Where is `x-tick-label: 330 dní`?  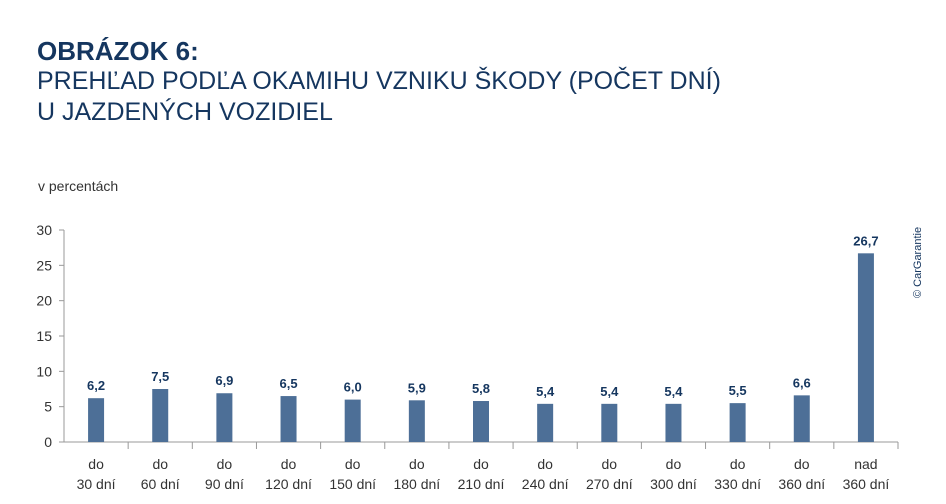 x-tick-label: 330 dní is located at coordinates (737, 484).